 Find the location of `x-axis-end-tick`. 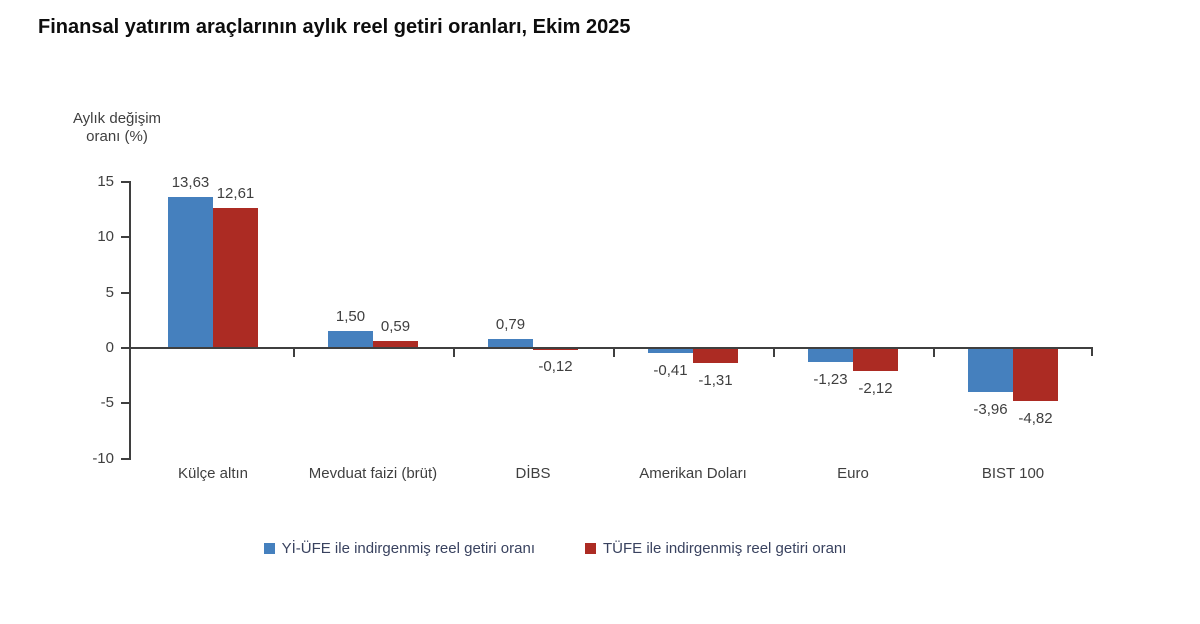

x-axis-end-tick is located at coordinates (1092, 351).